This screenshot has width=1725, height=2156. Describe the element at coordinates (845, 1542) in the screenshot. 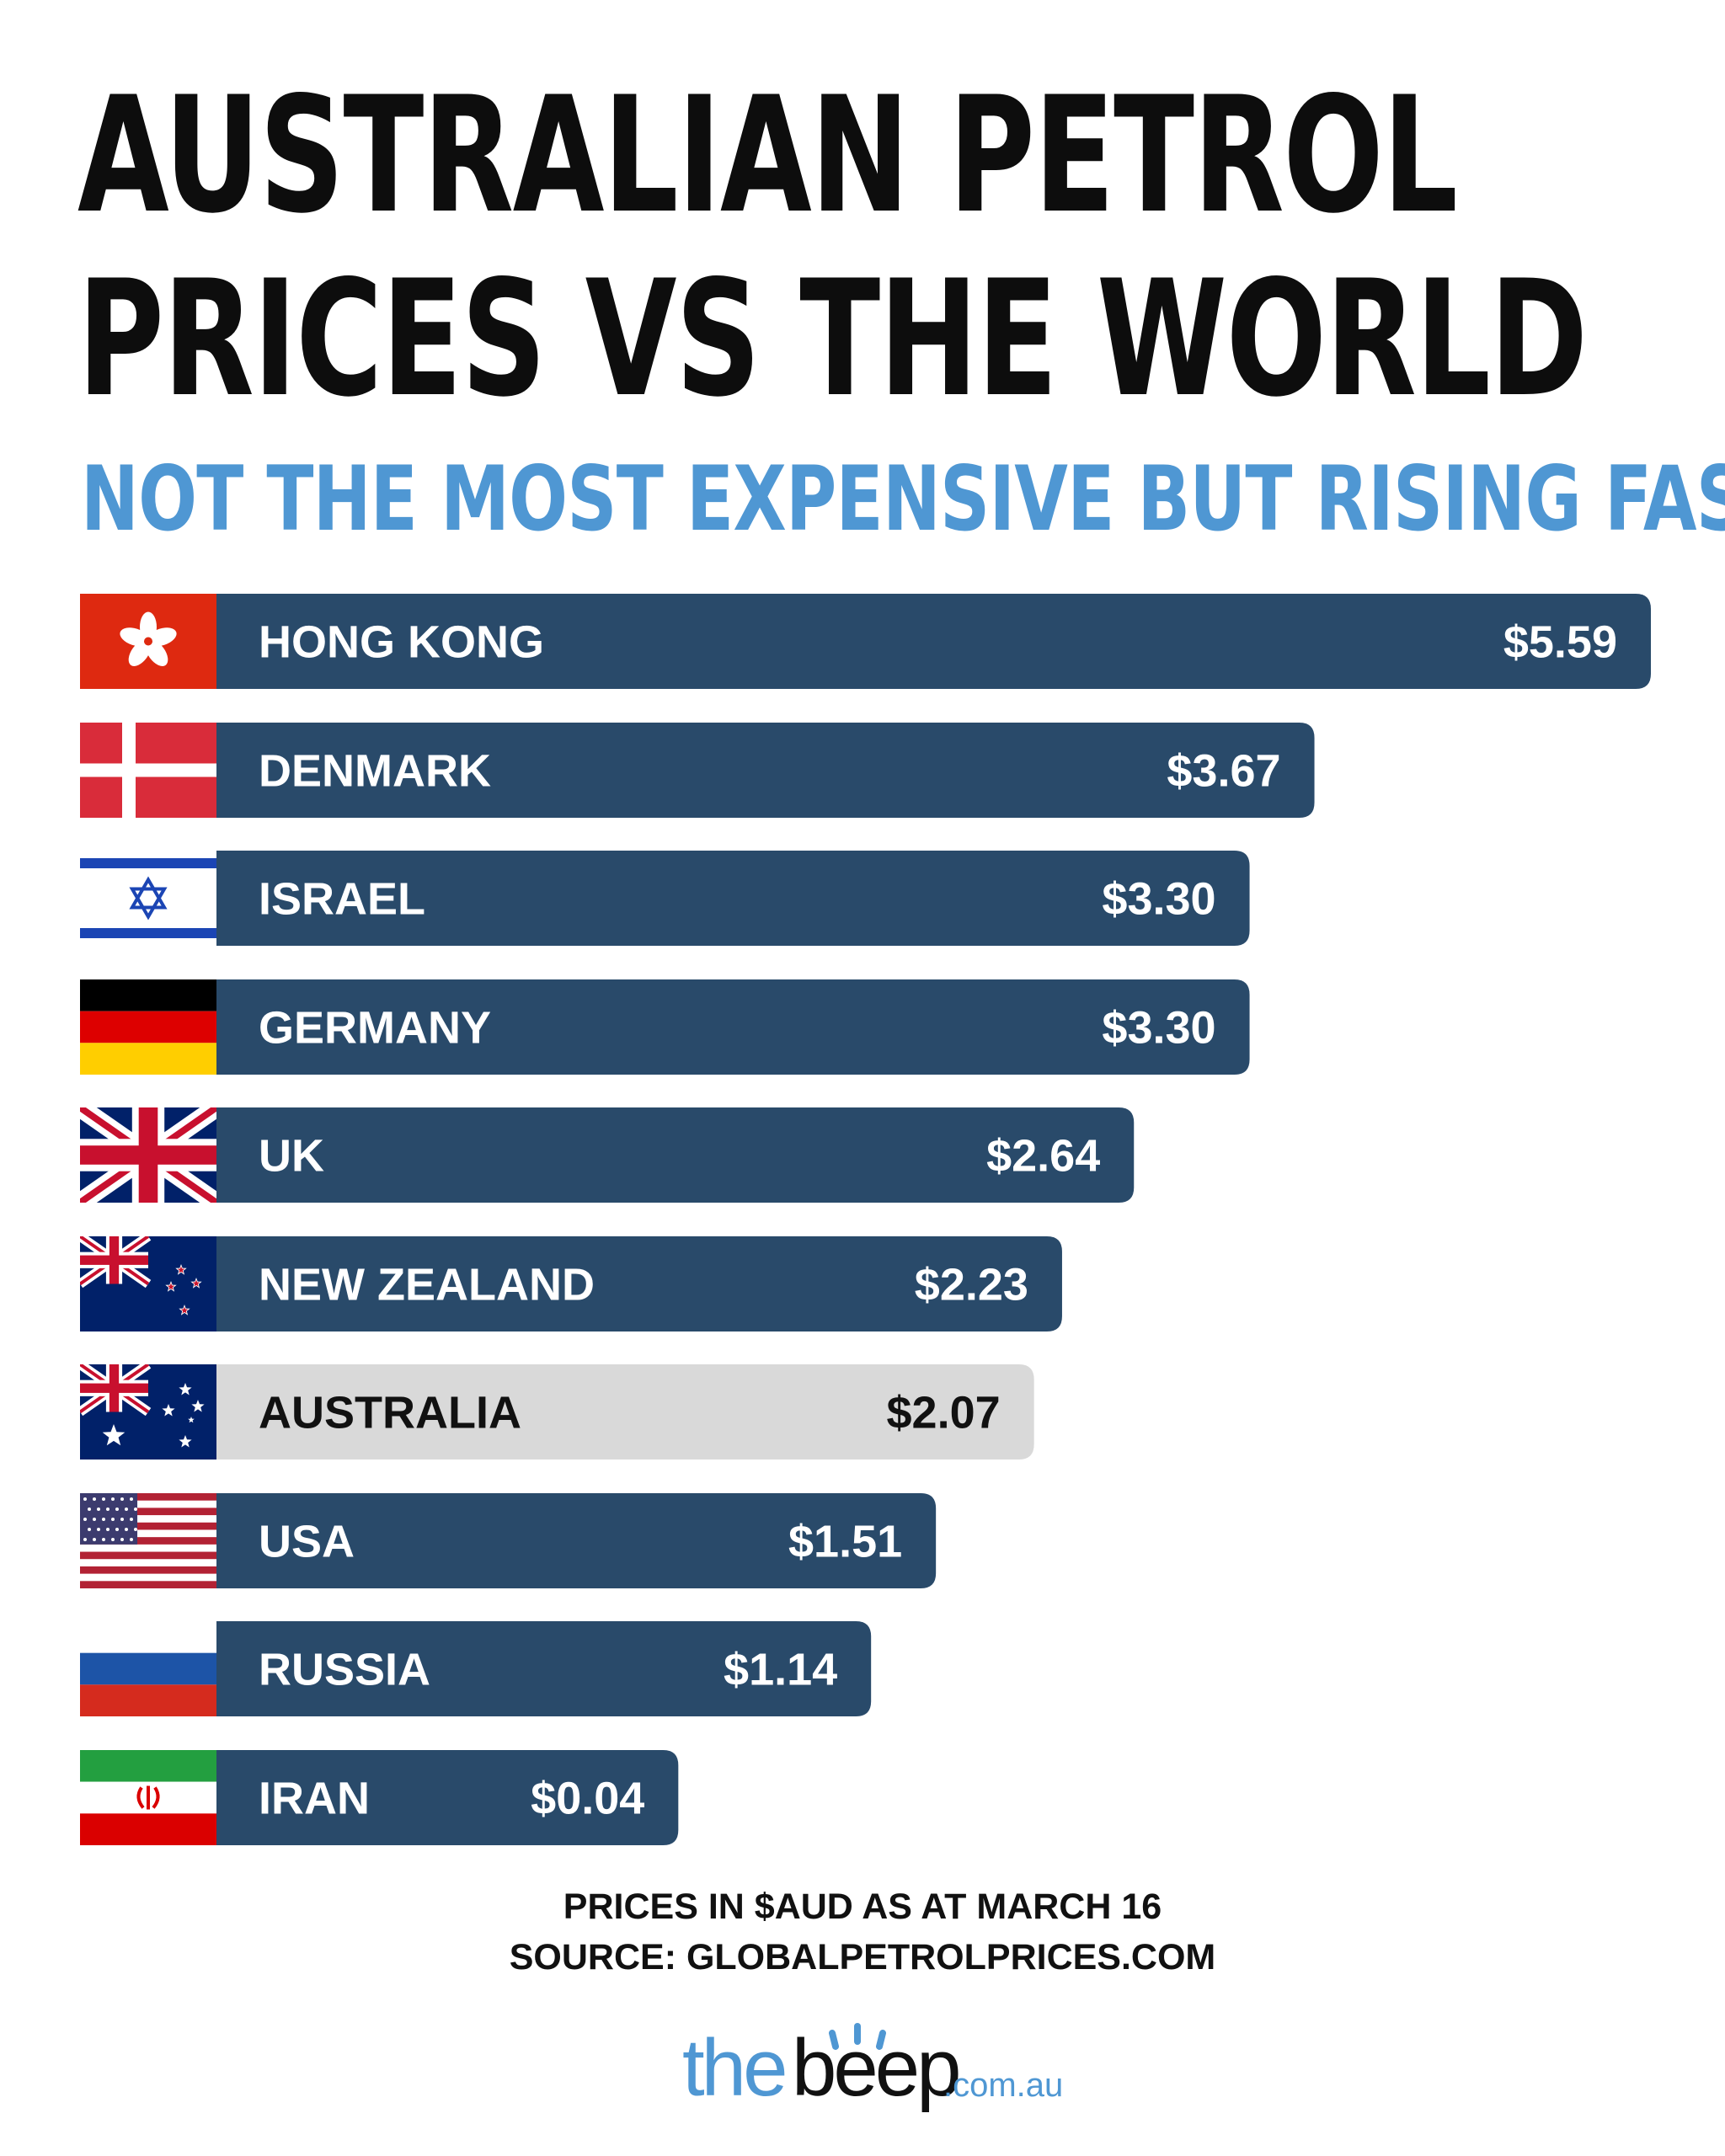

I see `bar-value-label: $1.51` at that location.